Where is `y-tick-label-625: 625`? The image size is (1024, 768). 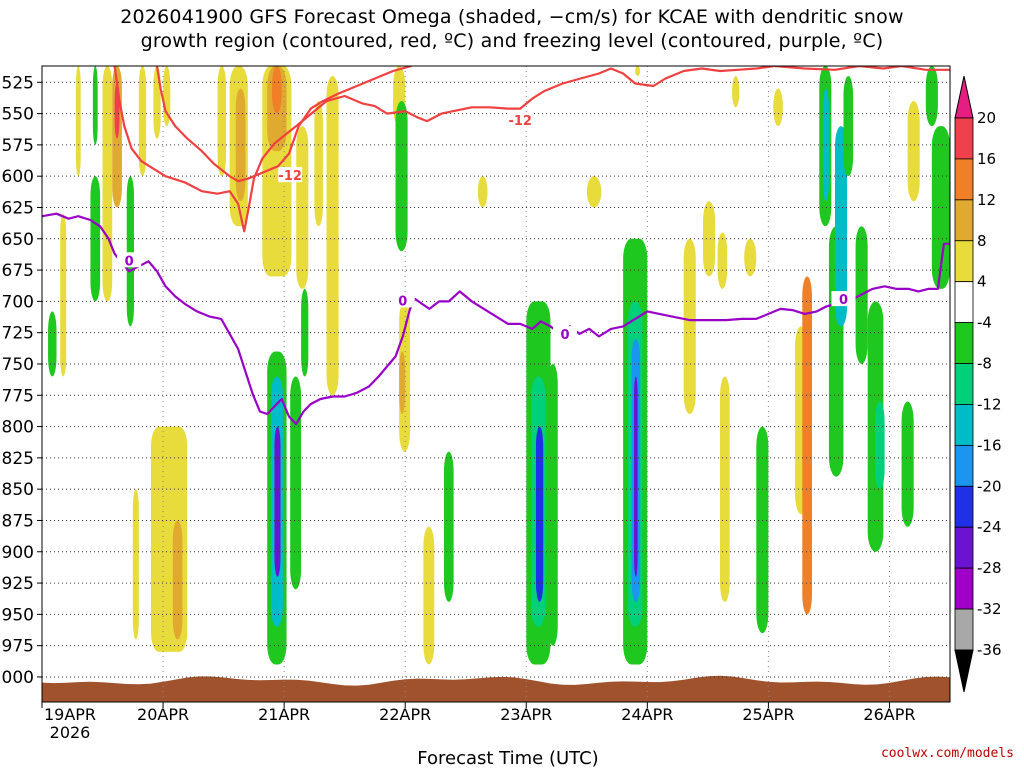
y-tick-label-625: 625 is located at coordinates (18, 208).